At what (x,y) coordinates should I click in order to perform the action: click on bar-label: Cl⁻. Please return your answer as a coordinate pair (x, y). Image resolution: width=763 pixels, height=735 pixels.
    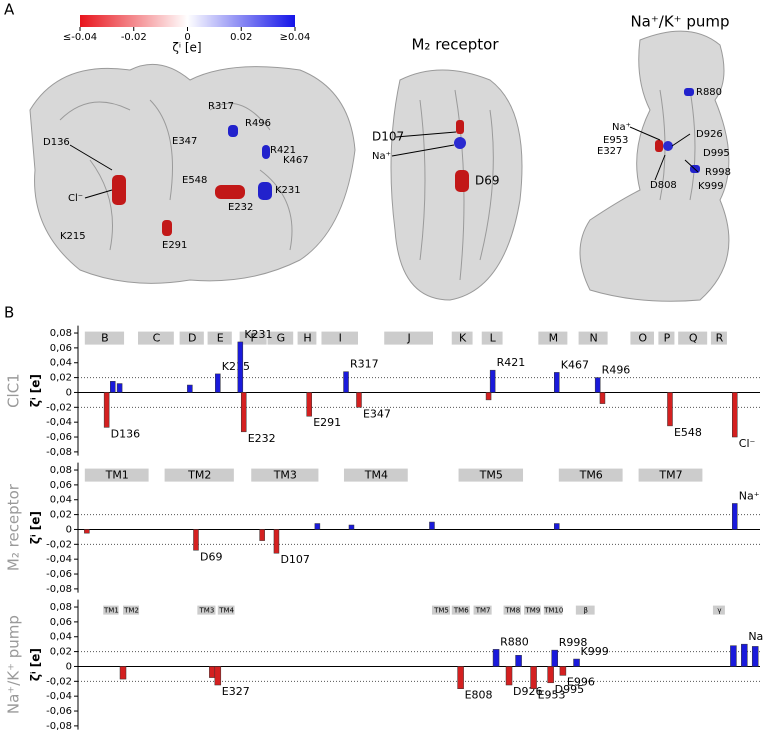
    Looking at the image, I should click on (747, 443).